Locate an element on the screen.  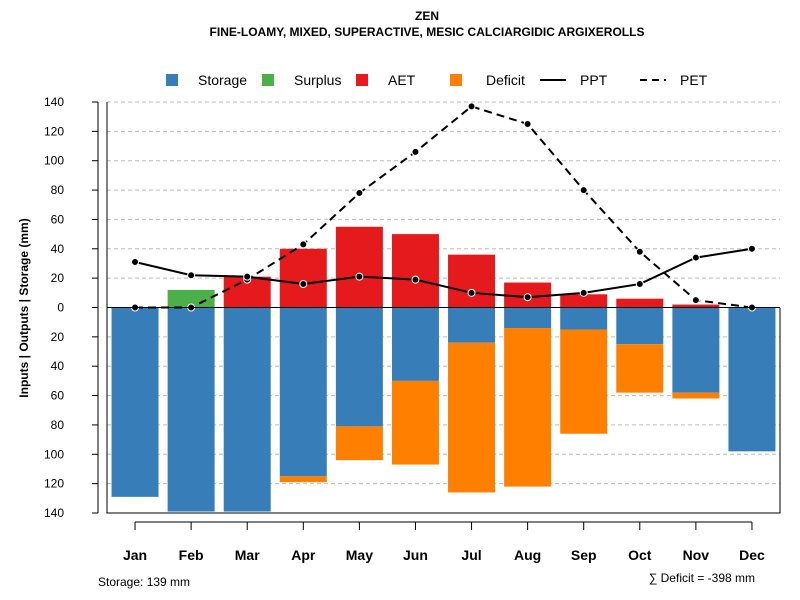
x-tick-label: Dec is located at coordinates (752, 555).